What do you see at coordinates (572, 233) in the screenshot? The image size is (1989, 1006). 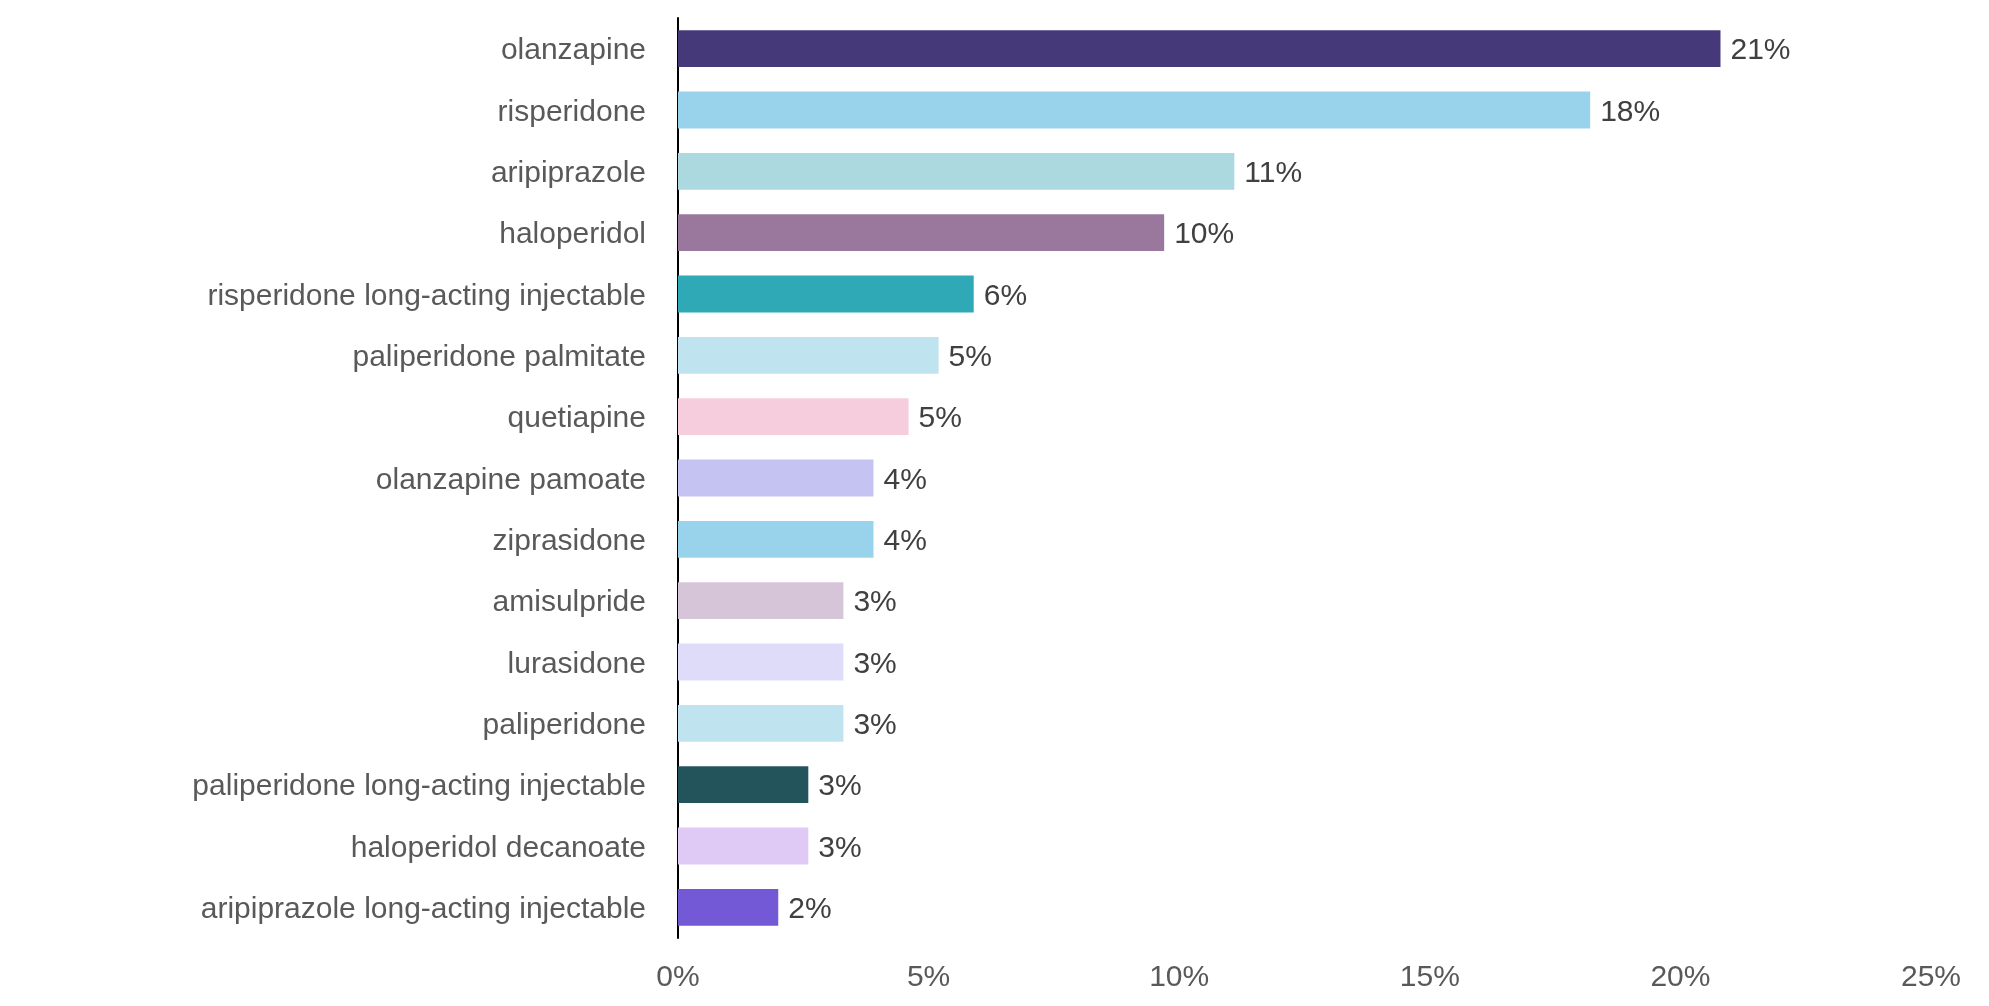 I see `y-tick-label: haloperidol` at bounding box center [572, 233].